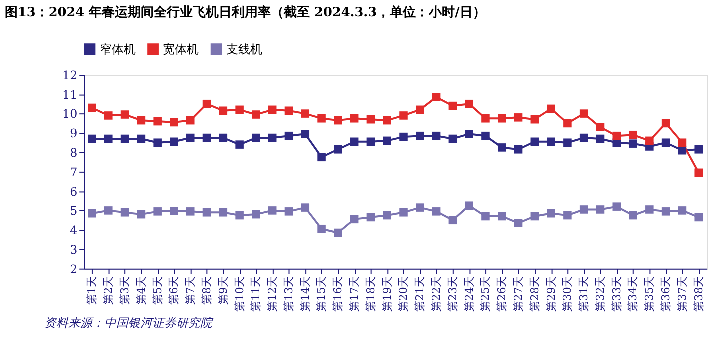 This screenshot has width=712, height=342. Describe the element at coordinates (74, 211) in the screenshot. I see `y-tick-label: 5` at that location.